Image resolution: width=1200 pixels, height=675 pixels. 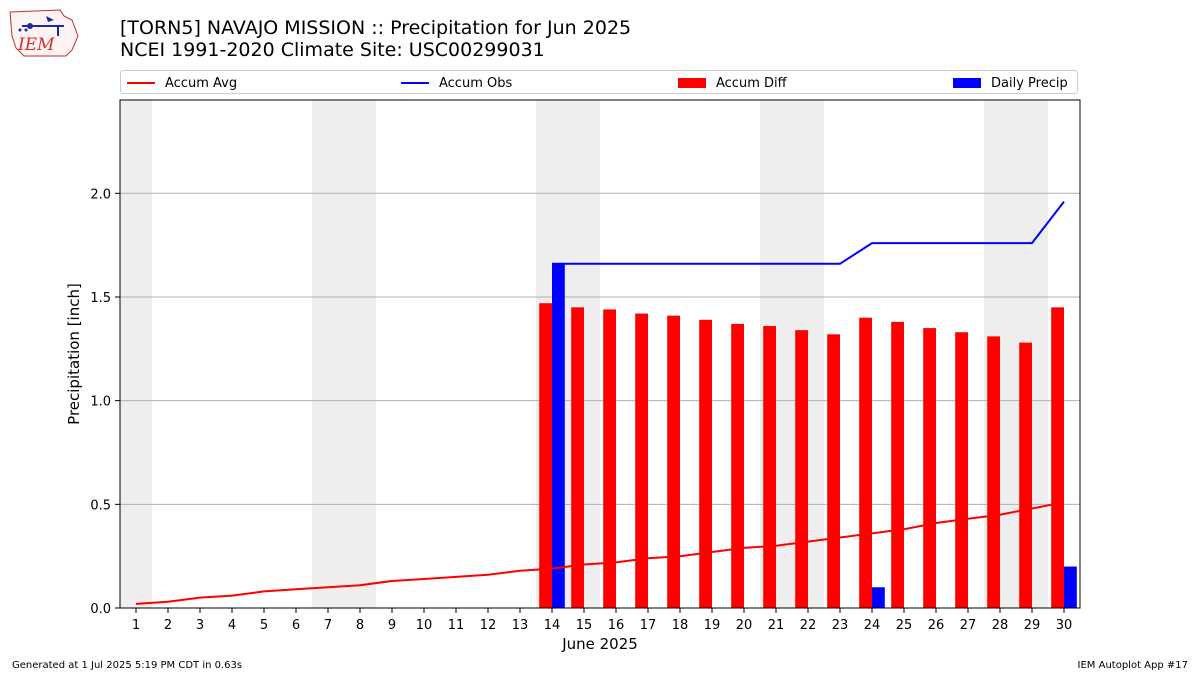 I want to click on legend-daily-precip: Daily Precip, so click(x=1010, y=83).